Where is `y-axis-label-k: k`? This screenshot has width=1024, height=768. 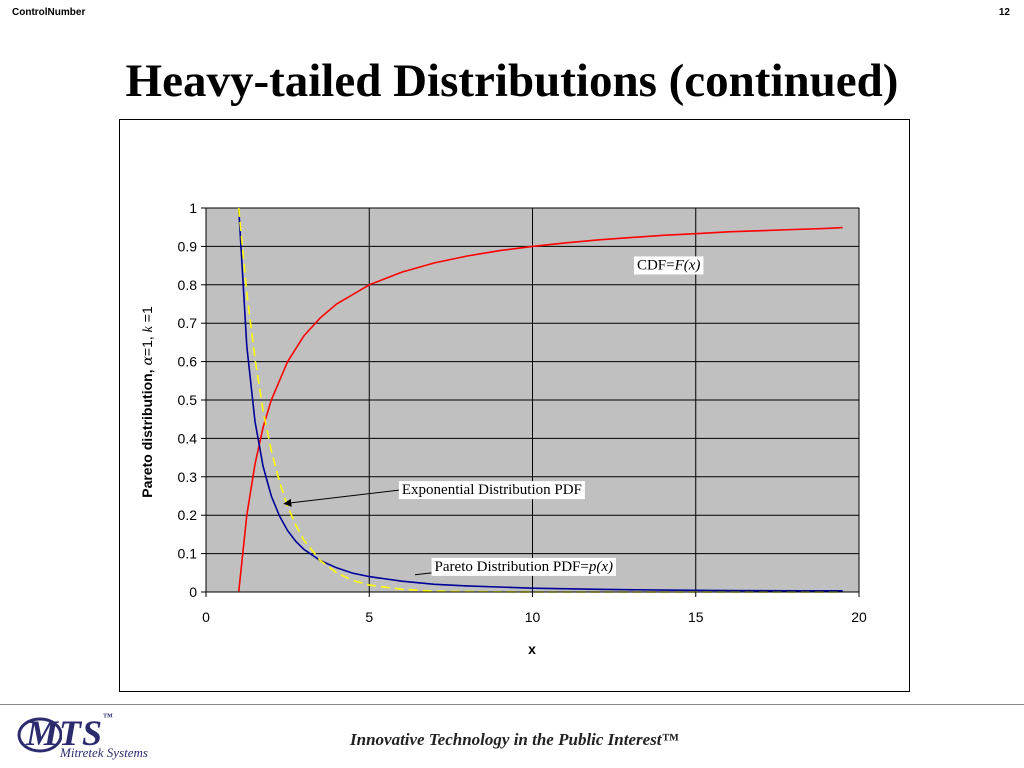 y-axis-label-k: k is located at coordinates (148, 328).